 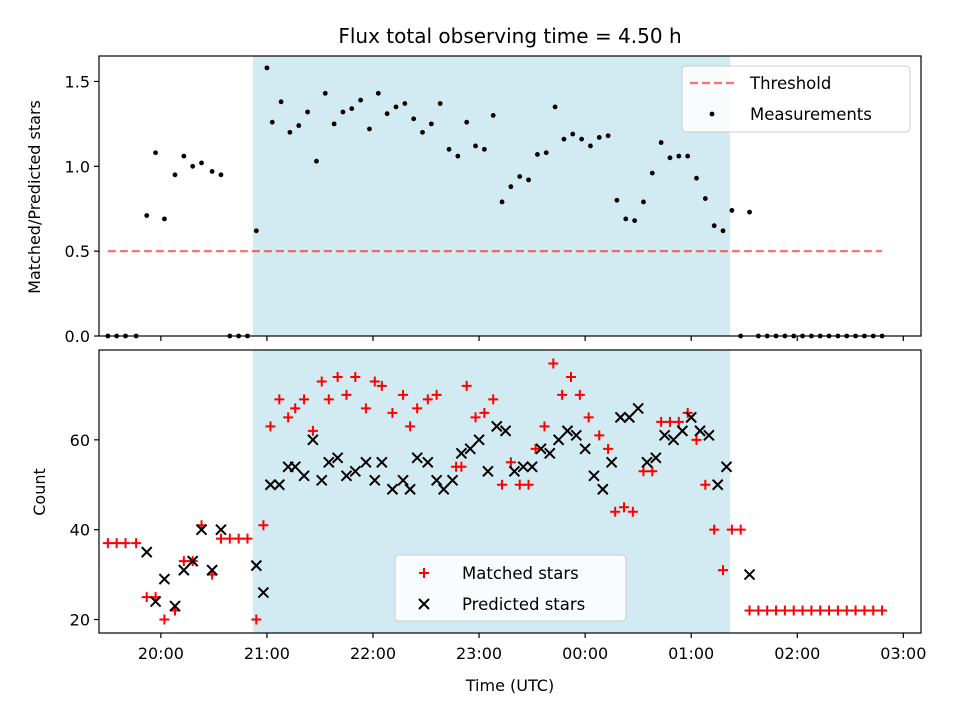 I want to click on legend-threshold-label: Threshold, so click(x=790, y=83).